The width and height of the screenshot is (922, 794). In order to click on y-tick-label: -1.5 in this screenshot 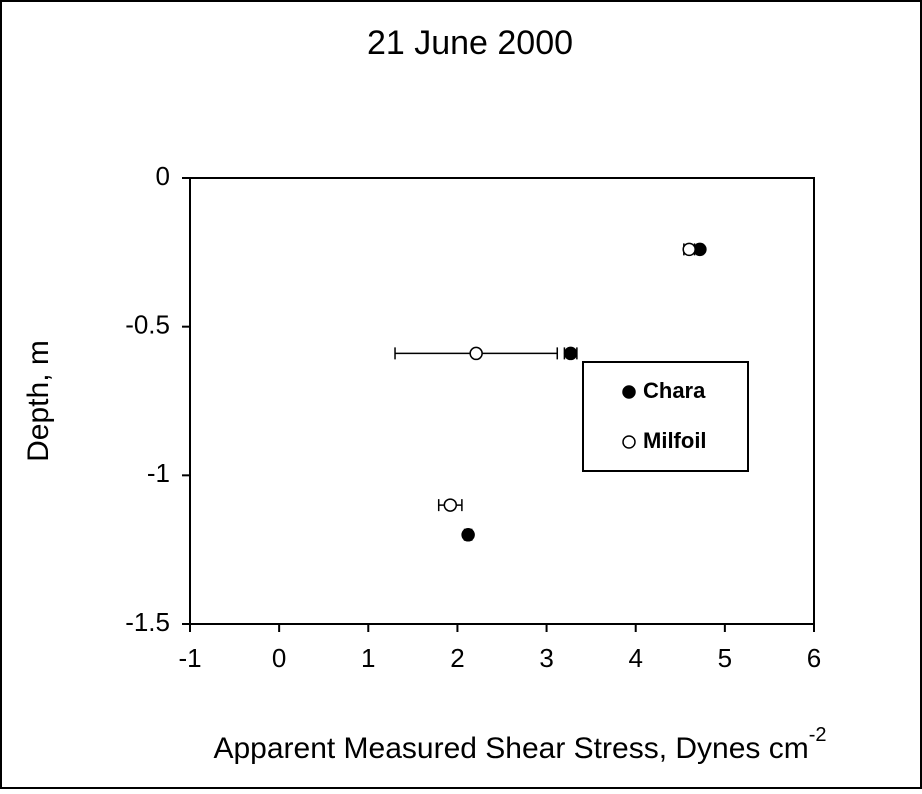, I will do `click(147, 622)`.